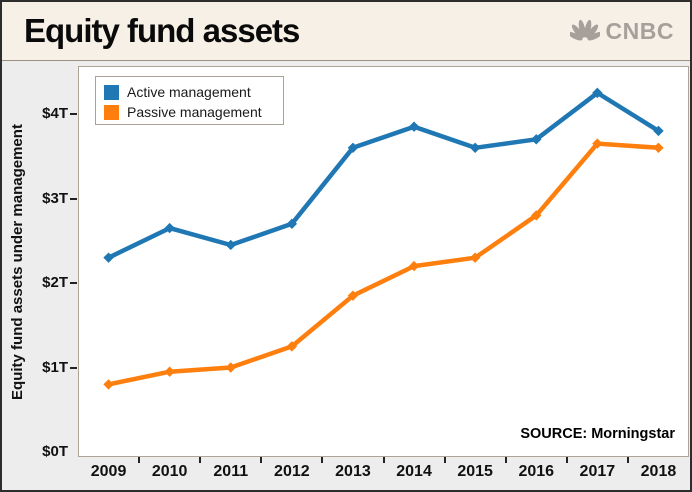  Describe the element at coordinates (111, 92) in the screenshot. I see `active-management-swatch` at that location.